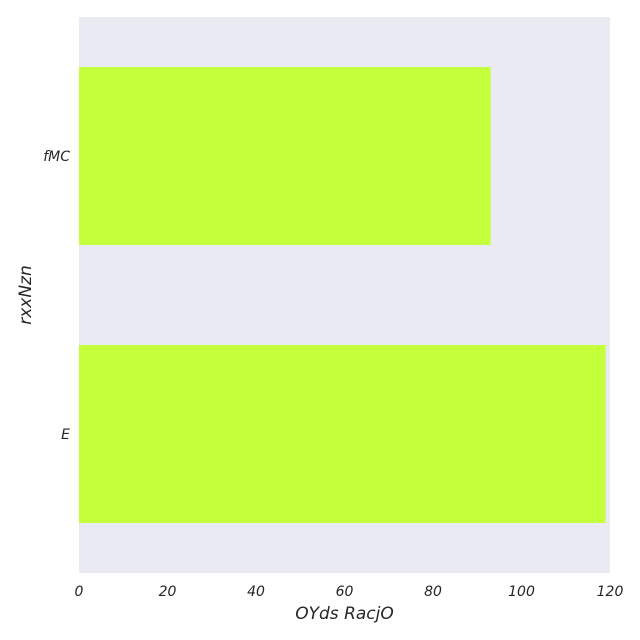 The image size is (640, 640). I want to click on y-tick-label: E, so click(65, 435).